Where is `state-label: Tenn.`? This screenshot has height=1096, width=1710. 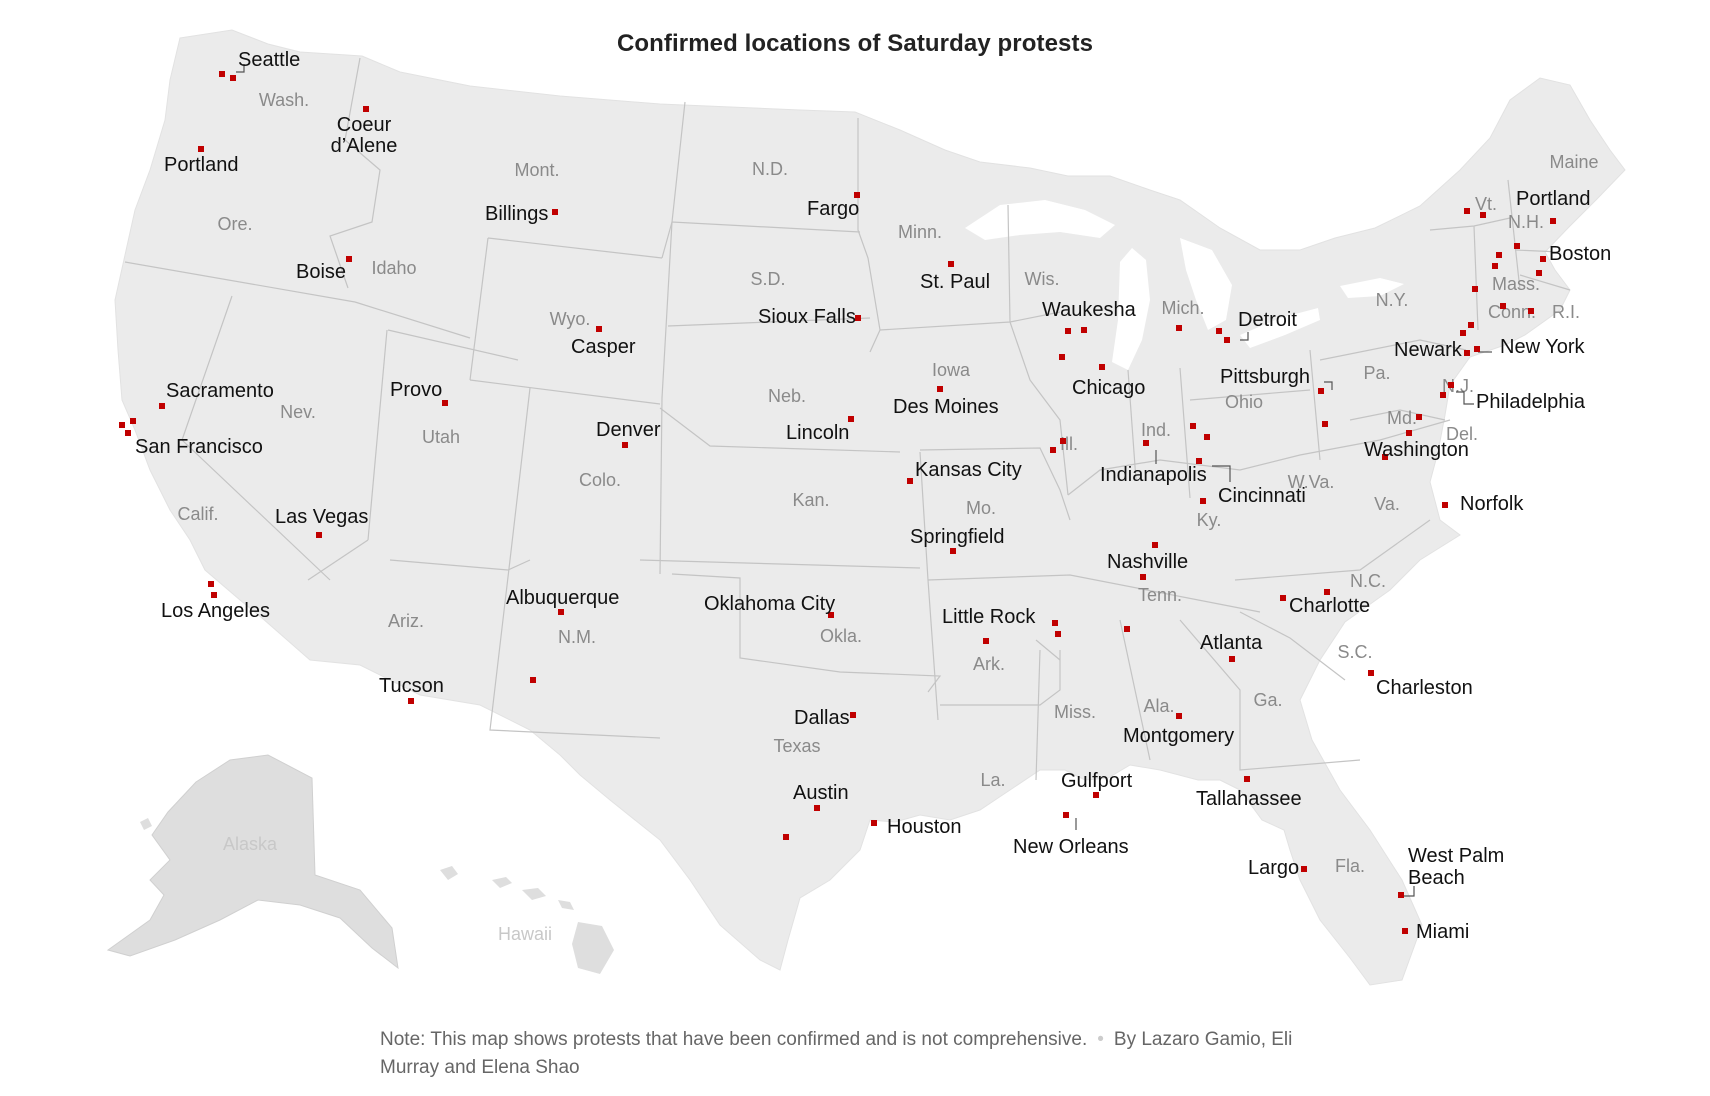
state-label: Tenn. is located at coordinates (1160, 595).